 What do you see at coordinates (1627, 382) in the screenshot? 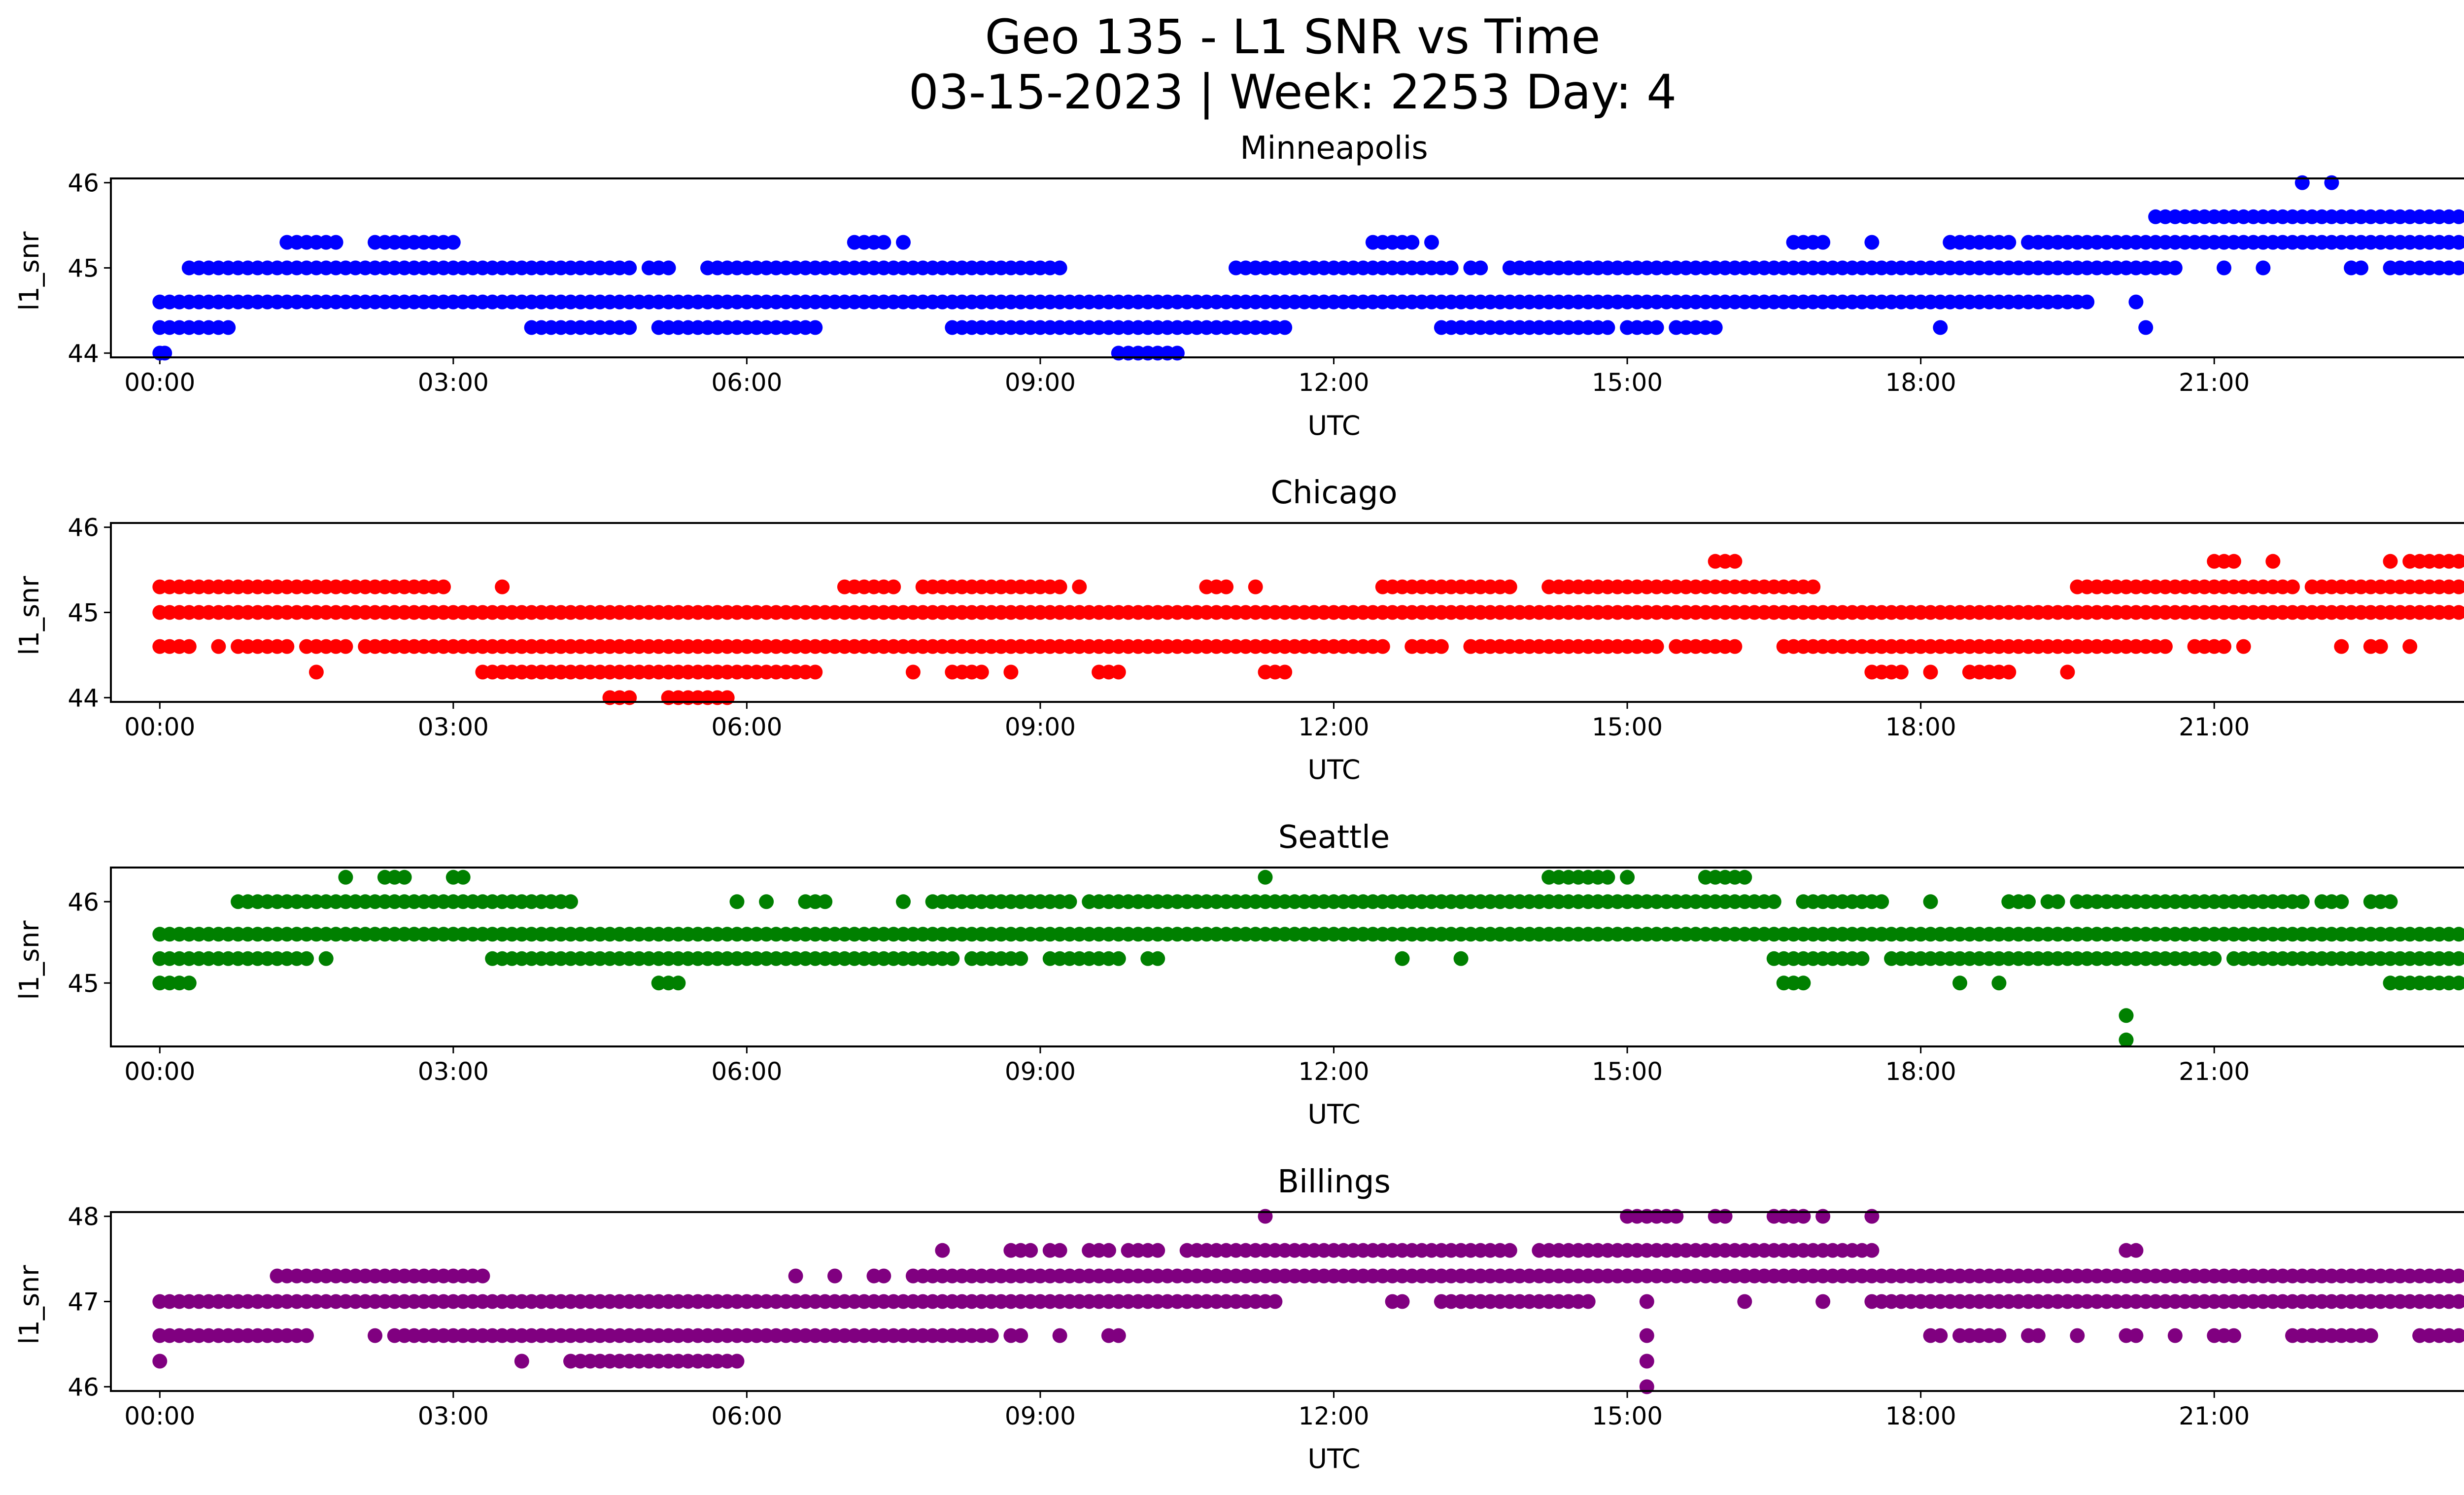
I see `x-tick-label: 15:00` at bounding box center [1627, 382].